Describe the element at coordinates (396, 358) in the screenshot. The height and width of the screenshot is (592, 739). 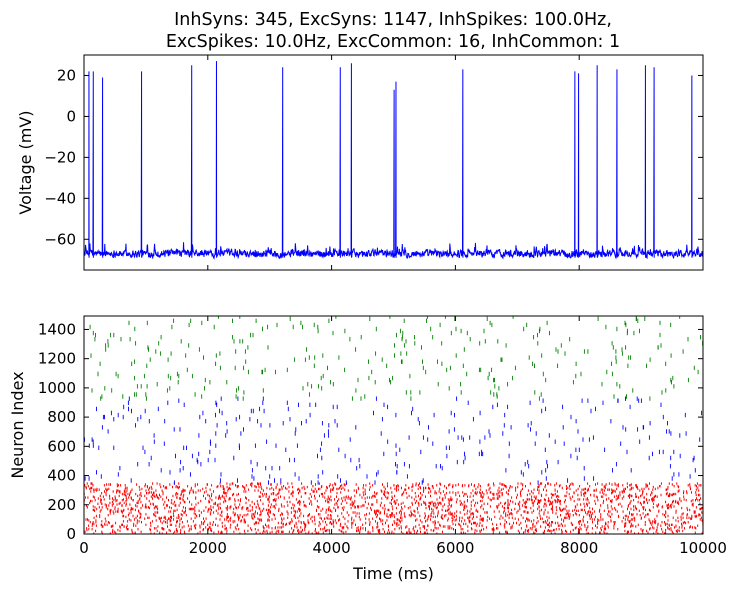
I see `raster-series-excitatory-green` at that location.